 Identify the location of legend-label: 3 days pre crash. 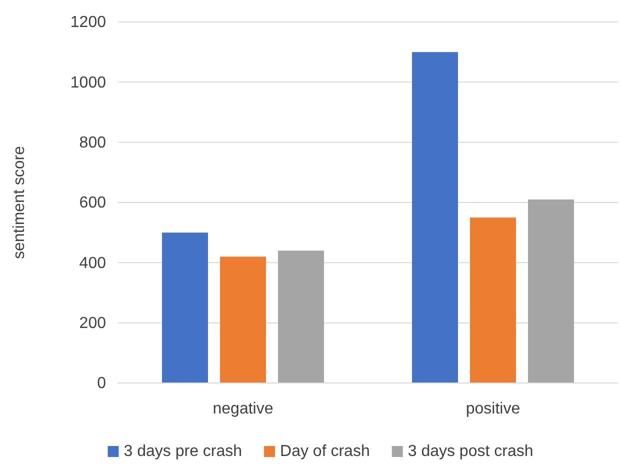
(183, 451).